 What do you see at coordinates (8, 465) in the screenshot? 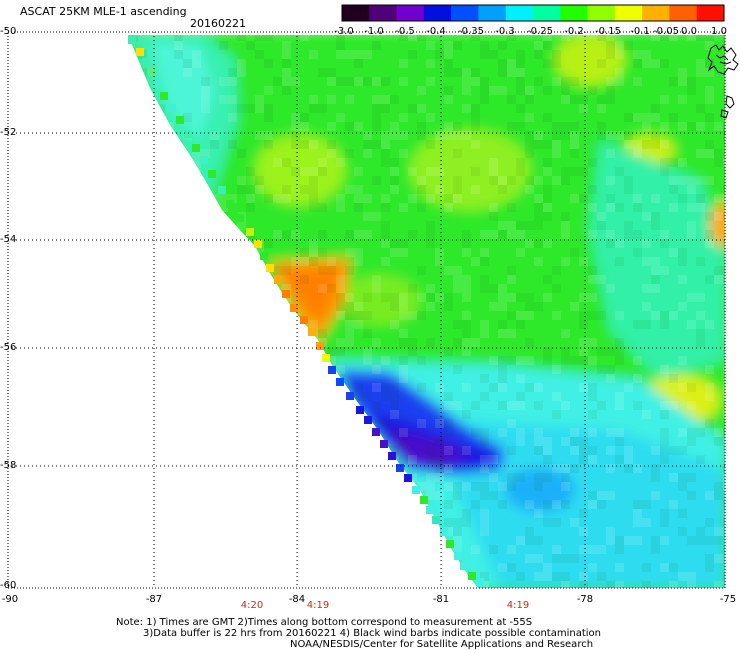
I see `lat-label: -58` at bounding box center [8, 465].